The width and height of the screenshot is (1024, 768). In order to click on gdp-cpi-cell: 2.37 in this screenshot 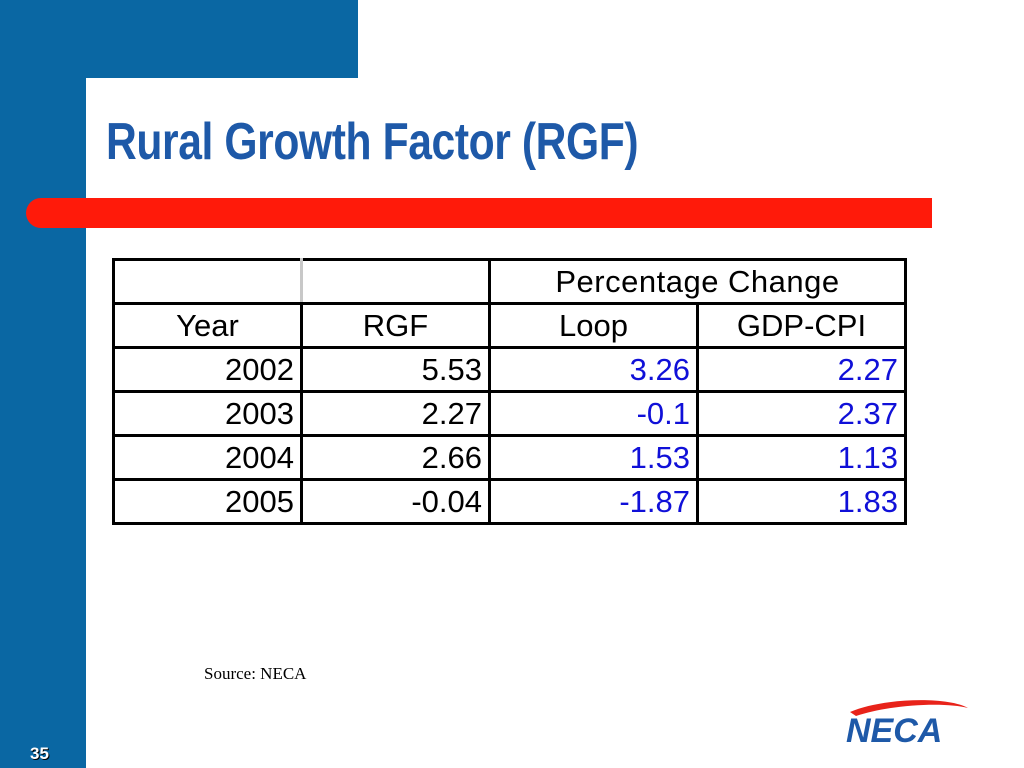, I will do `click(801, 413)`.